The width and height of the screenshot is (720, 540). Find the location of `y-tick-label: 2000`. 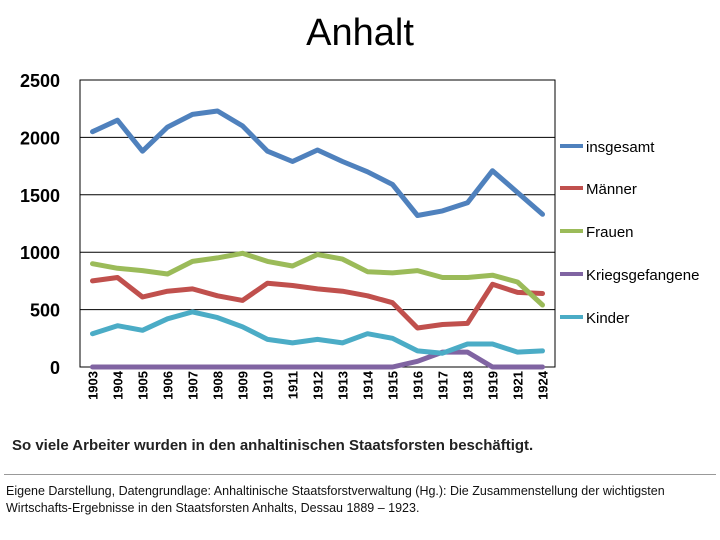

y-tick-label: 2000 is located at coordinates (40, 138).